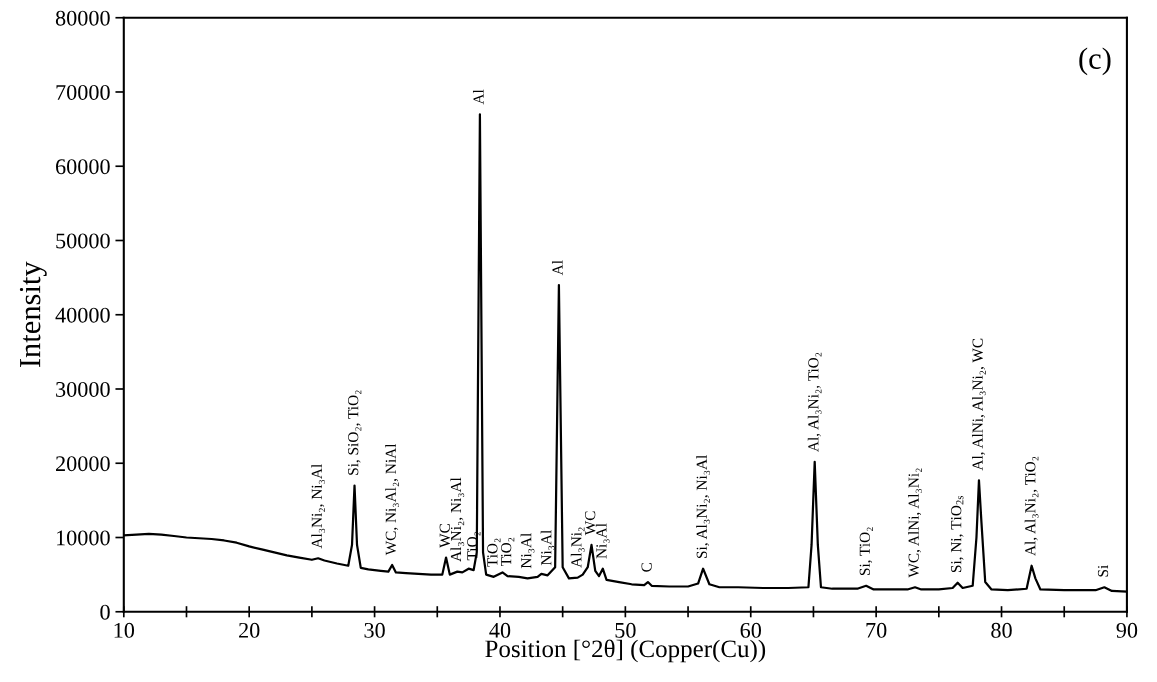  I want to click on x-tick-label: 10, so click(124, 630).